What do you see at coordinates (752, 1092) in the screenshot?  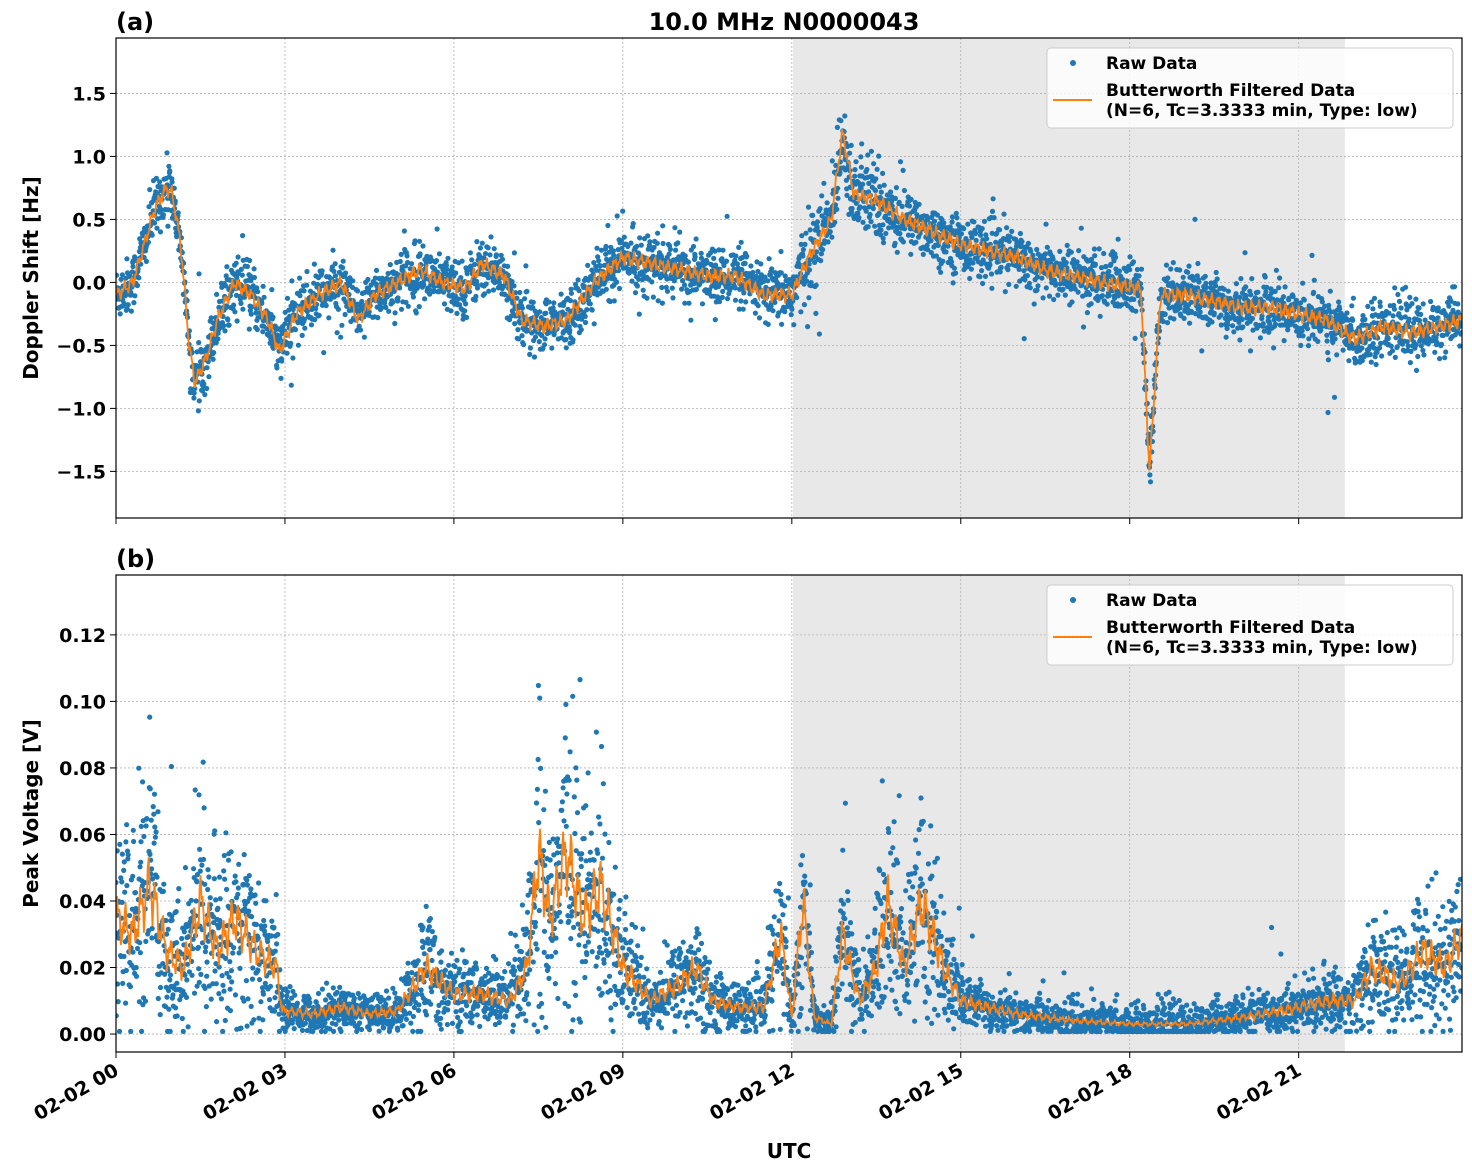 I see `x-tick-label: 02-02 12` at bounding box center [752, 1092].